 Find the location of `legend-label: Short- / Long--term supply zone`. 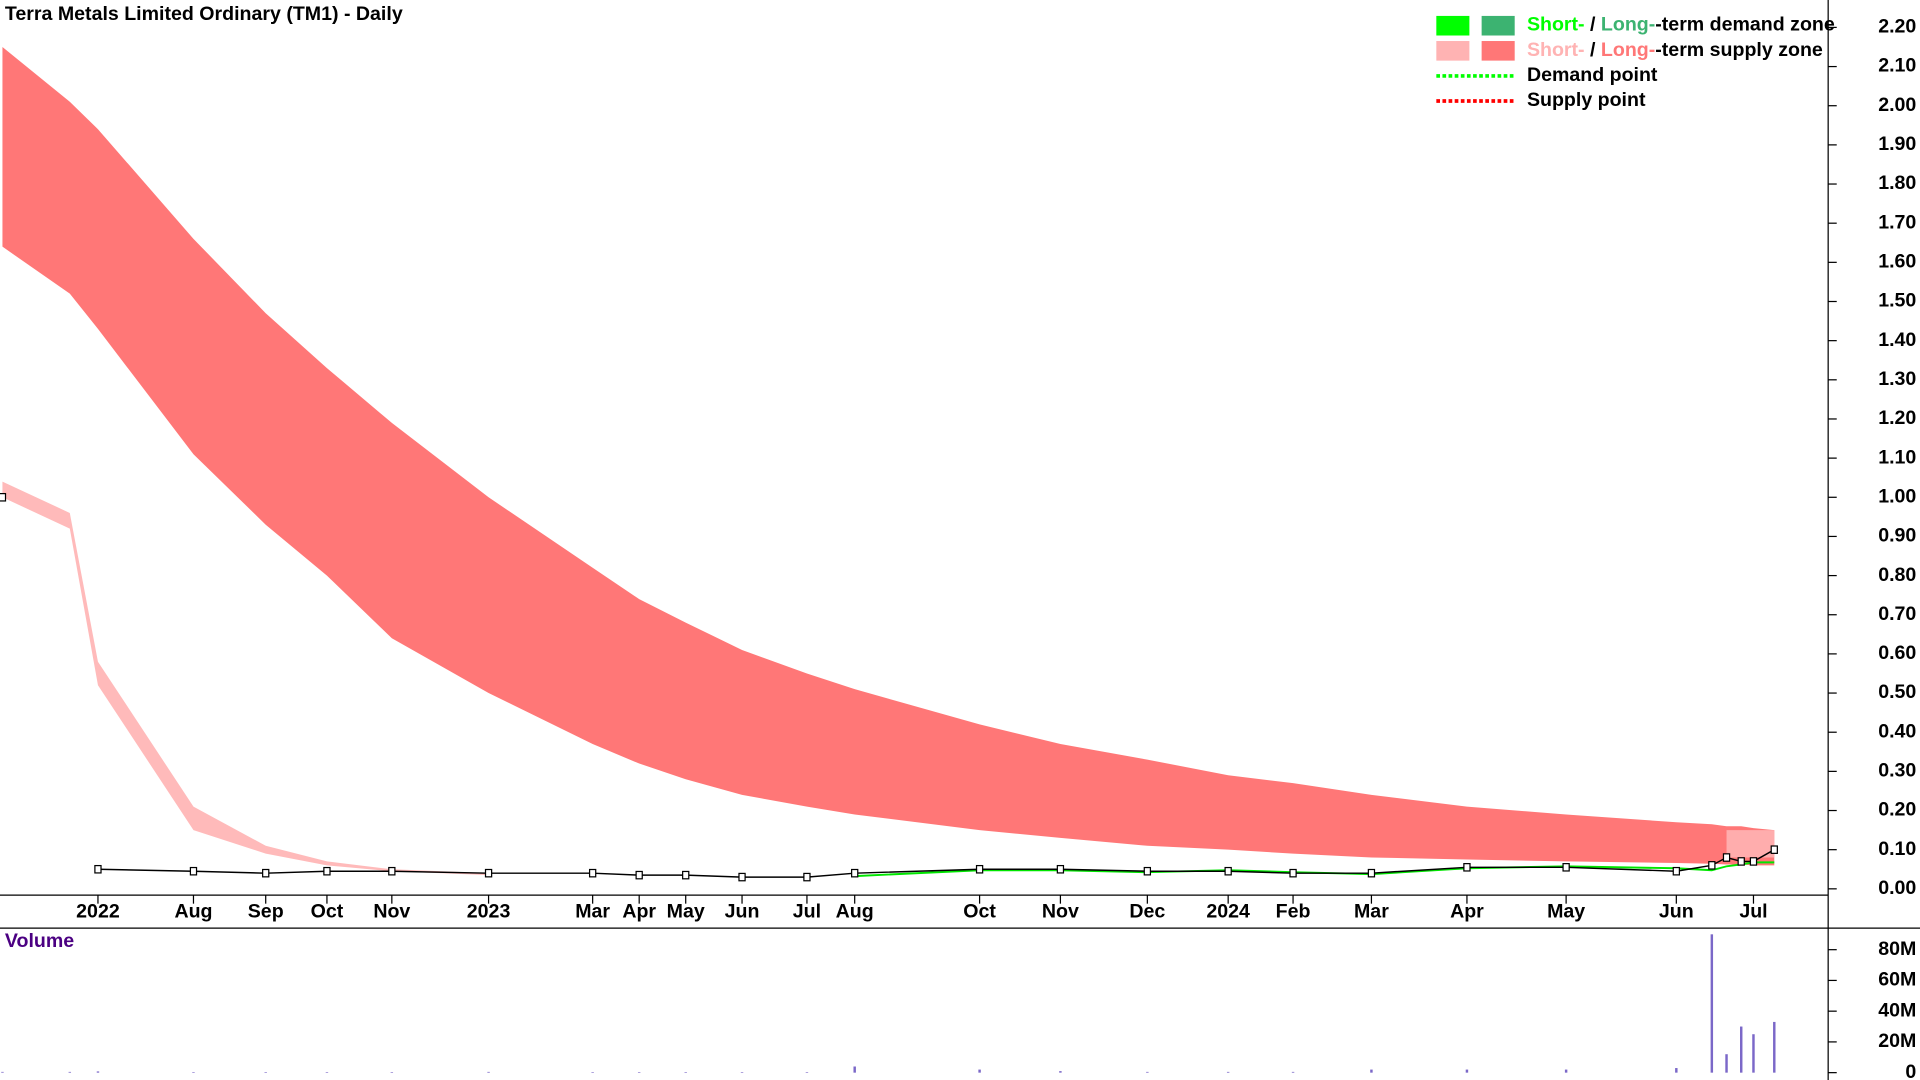

legend-label: Short- / Long--term supply zone is located at coordinates (1675, 50).